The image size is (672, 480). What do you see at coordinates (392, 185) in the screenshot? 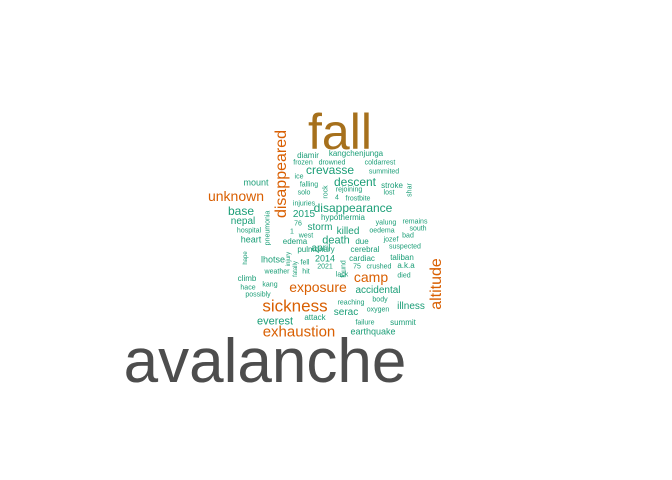
I see `word-stroke: stroke` at bounding box center [392, 185].